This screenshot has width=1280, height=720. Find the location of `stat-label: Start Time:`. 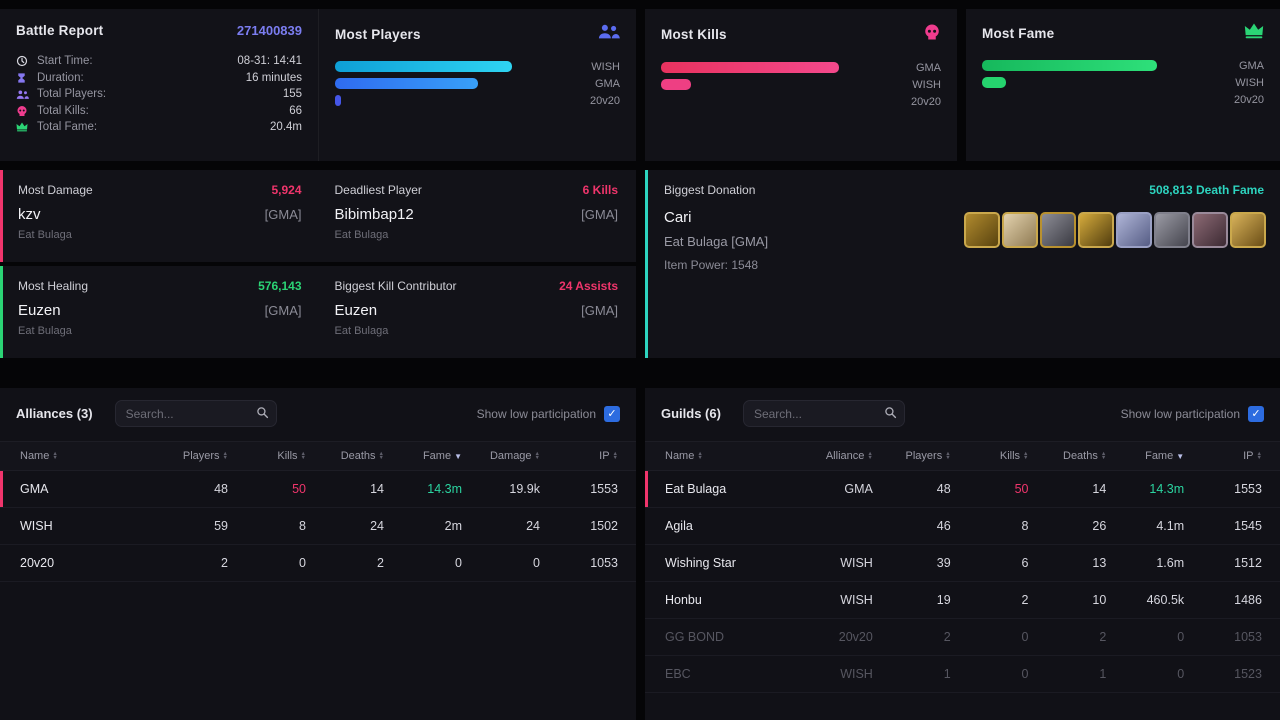

stat-label: Start Time: is located at coordinates (65, 61).